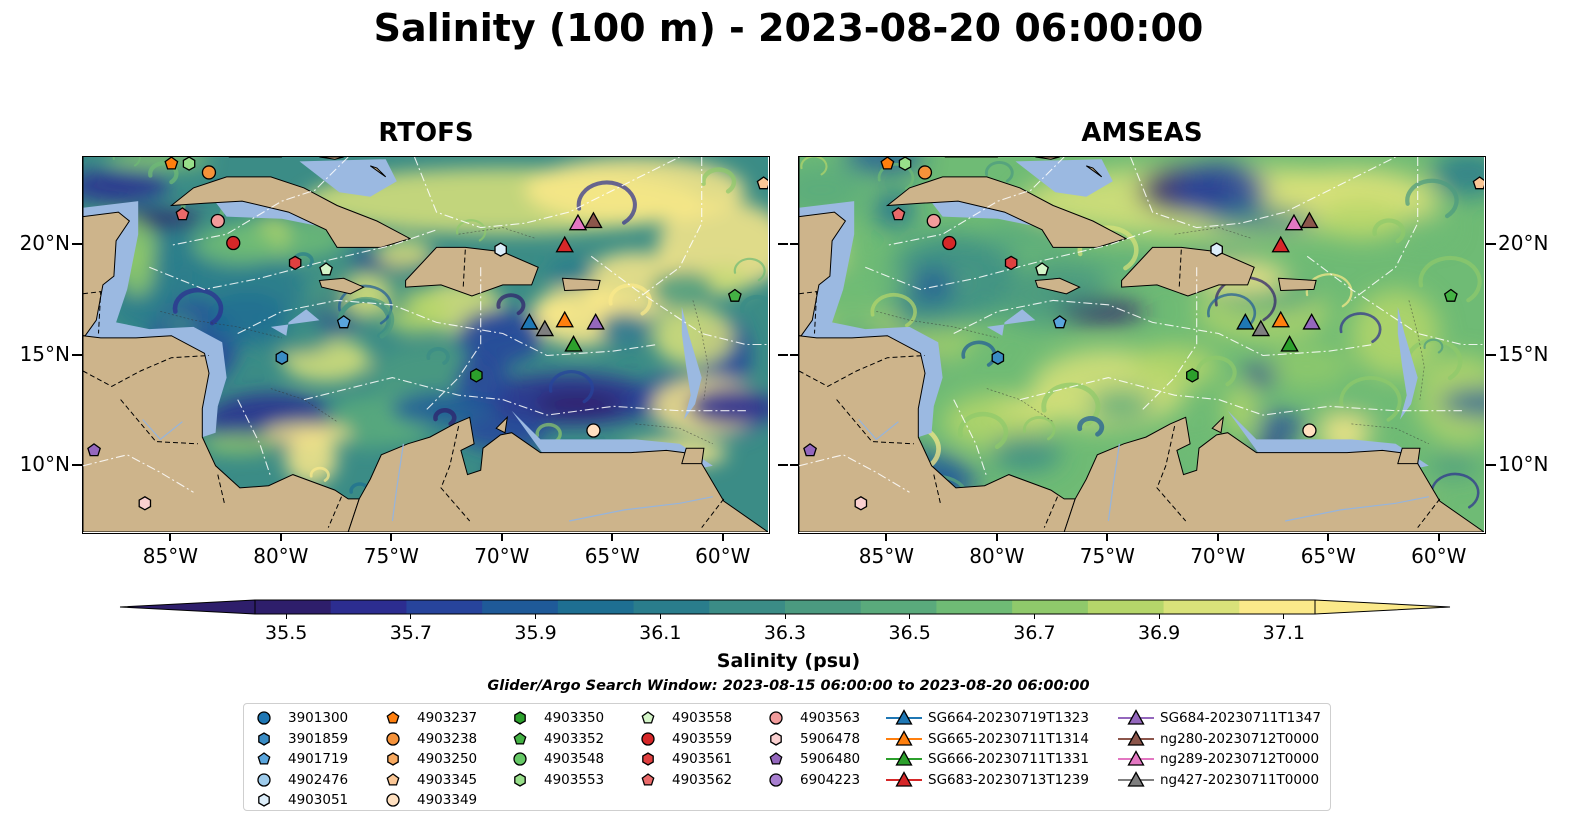 The image size is (1577, 827). Describe the element at coordinates (44, 243) in the screenshot. I see `lat-tick-label-left: 20°N` at that location.